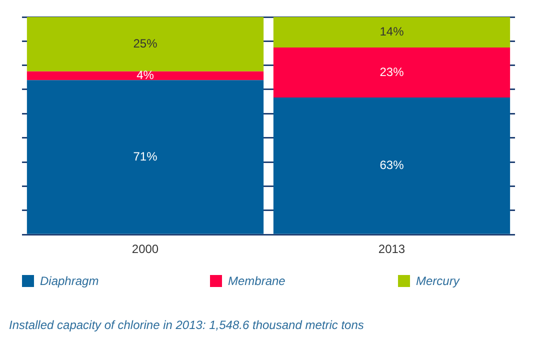 This screenshot has width=535, height=349. Describe the element at coordinates (392, 249) in the screenshot. I see `x-tick-label: 2013` at that location.